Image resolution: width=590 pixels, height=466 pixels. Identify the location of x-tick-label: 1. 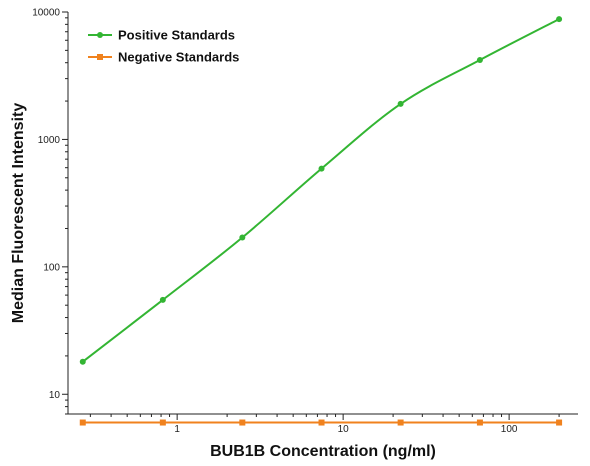
(177, 429).